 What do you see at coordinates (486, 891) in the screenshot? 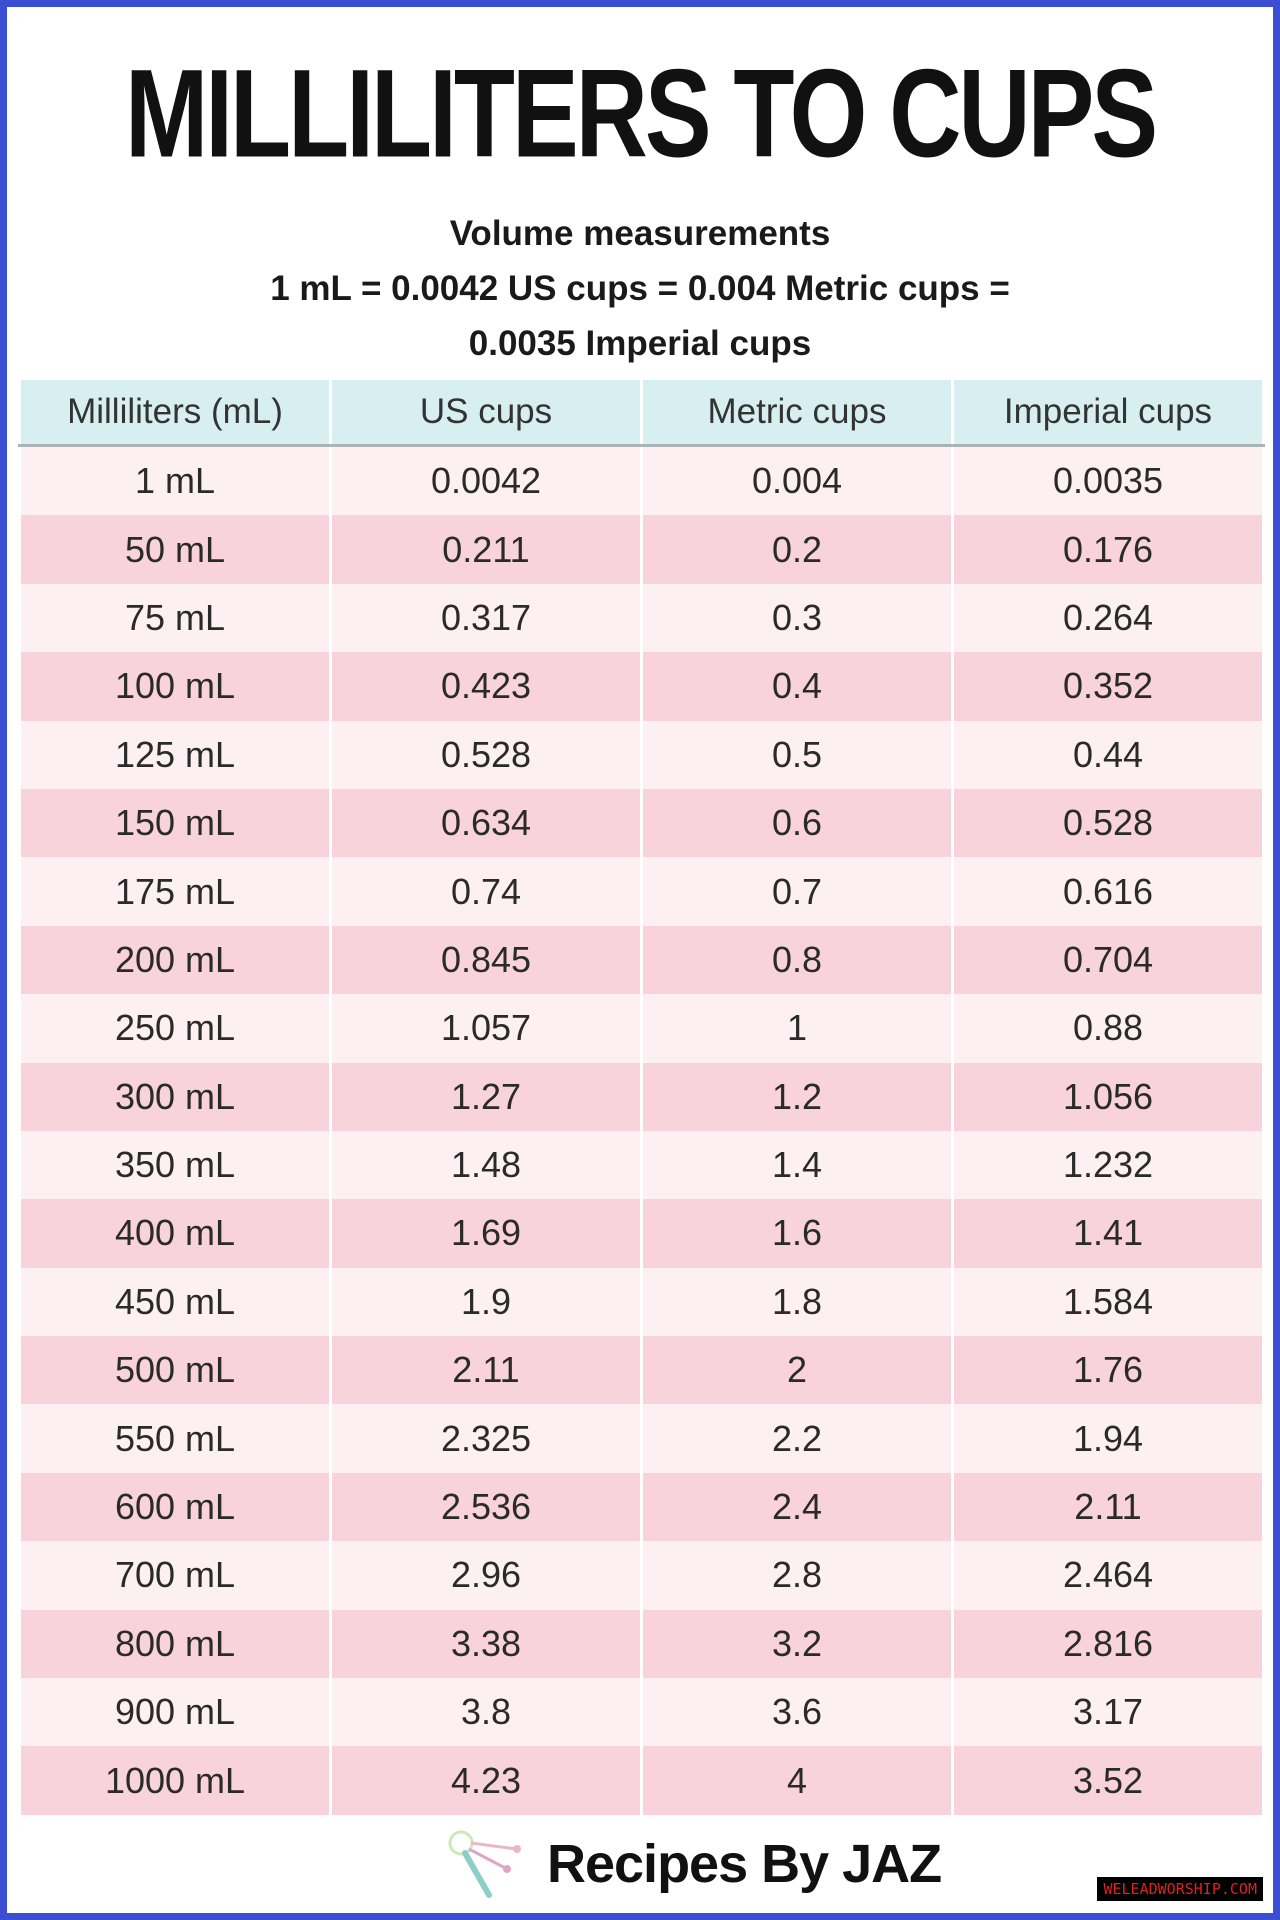
I see `table-cell: 0.74` at bounding box center [486, 891].